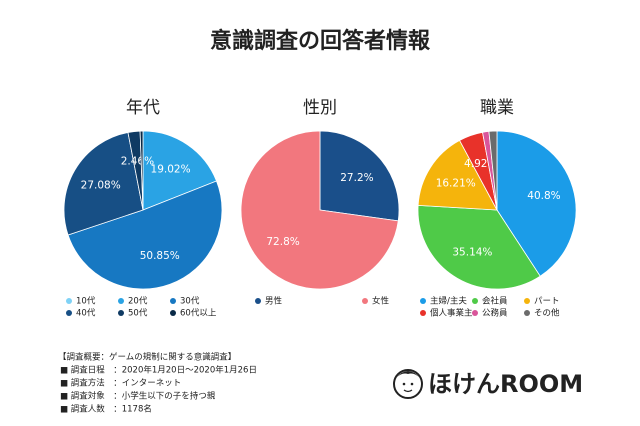 Image resolution: width=640 pixels, height=426 pixels. I want to click on data-label: 2.46%, so click(137, 161).